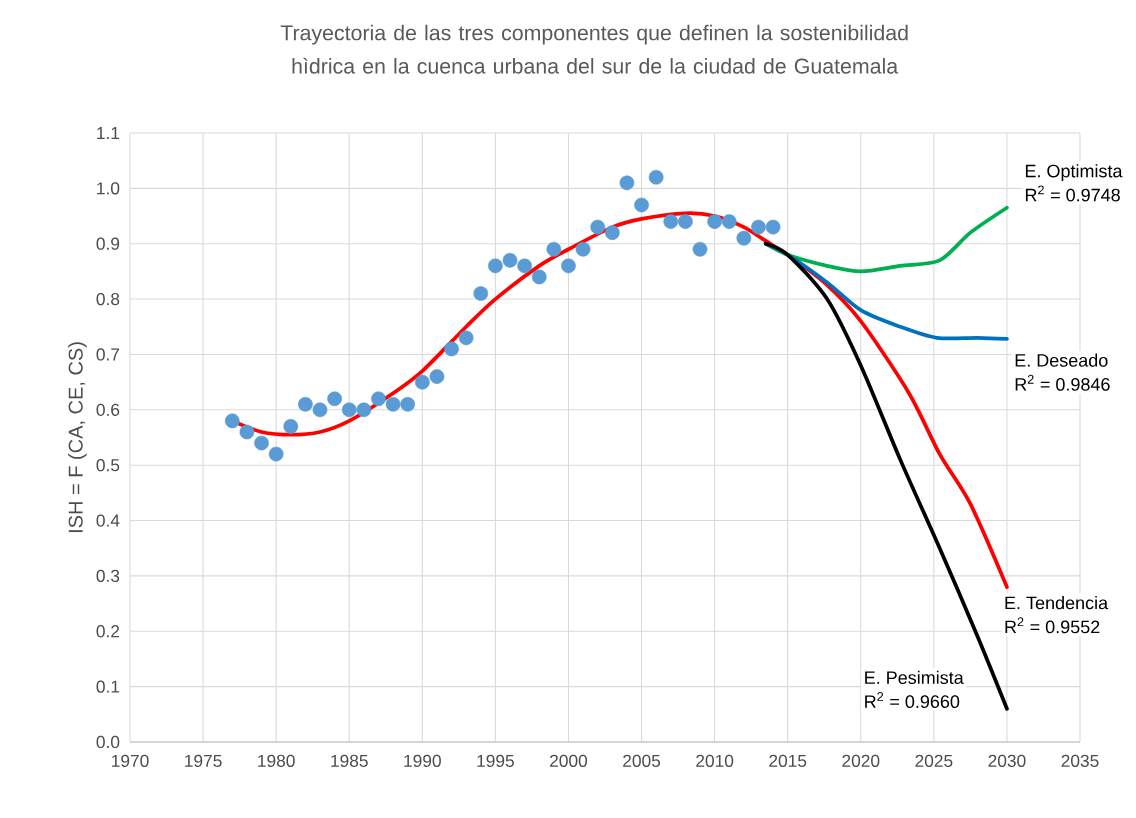  I want to click on x-tick-label: 2015, so click(788, 760).